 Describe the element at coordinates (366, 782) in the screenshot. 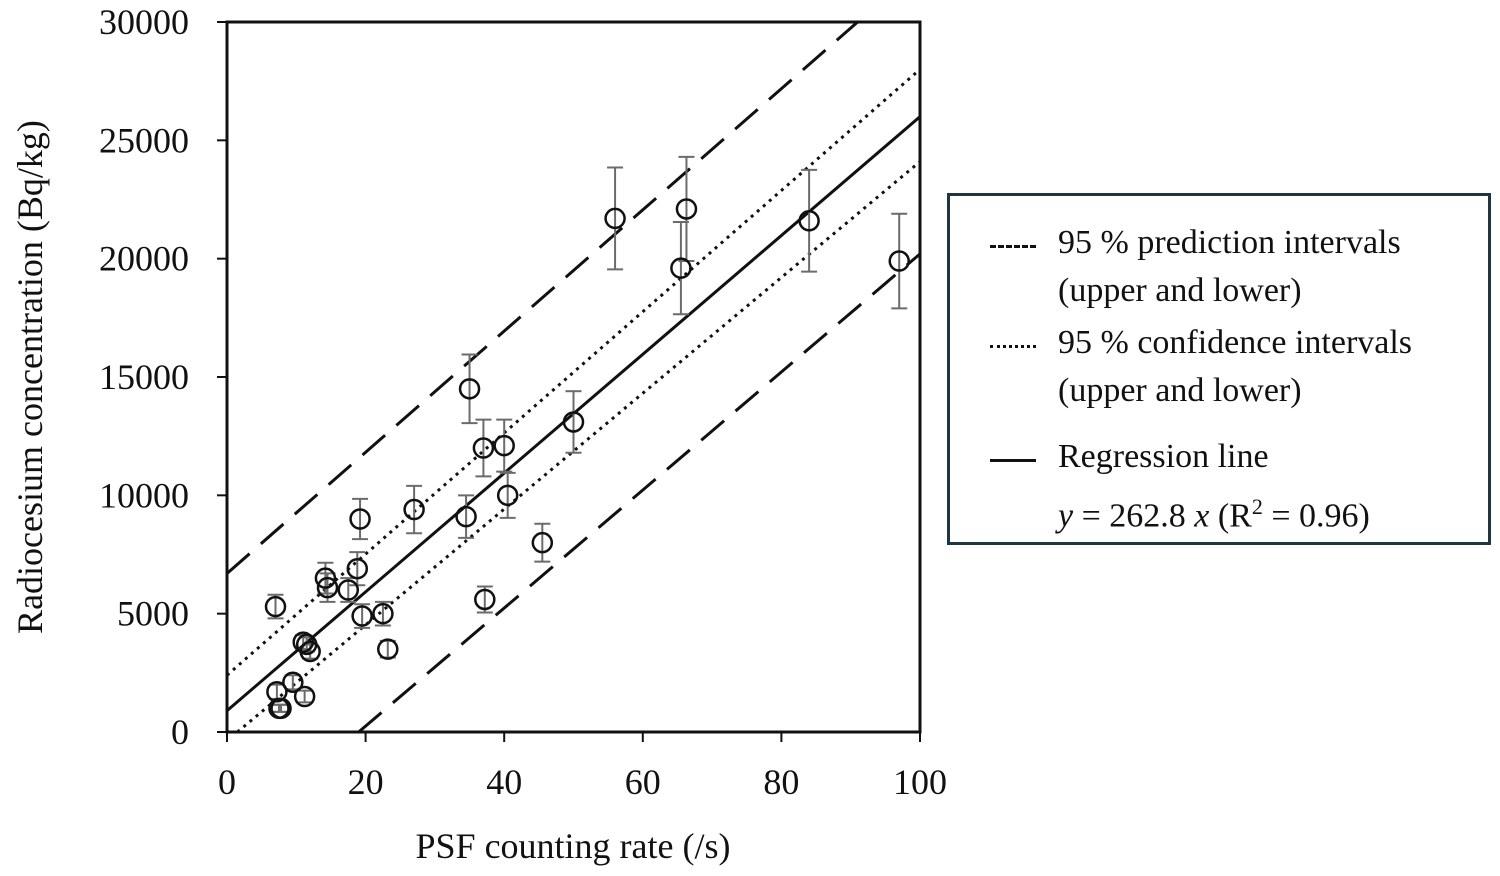

I see `x-tick-label: 20` at that location.